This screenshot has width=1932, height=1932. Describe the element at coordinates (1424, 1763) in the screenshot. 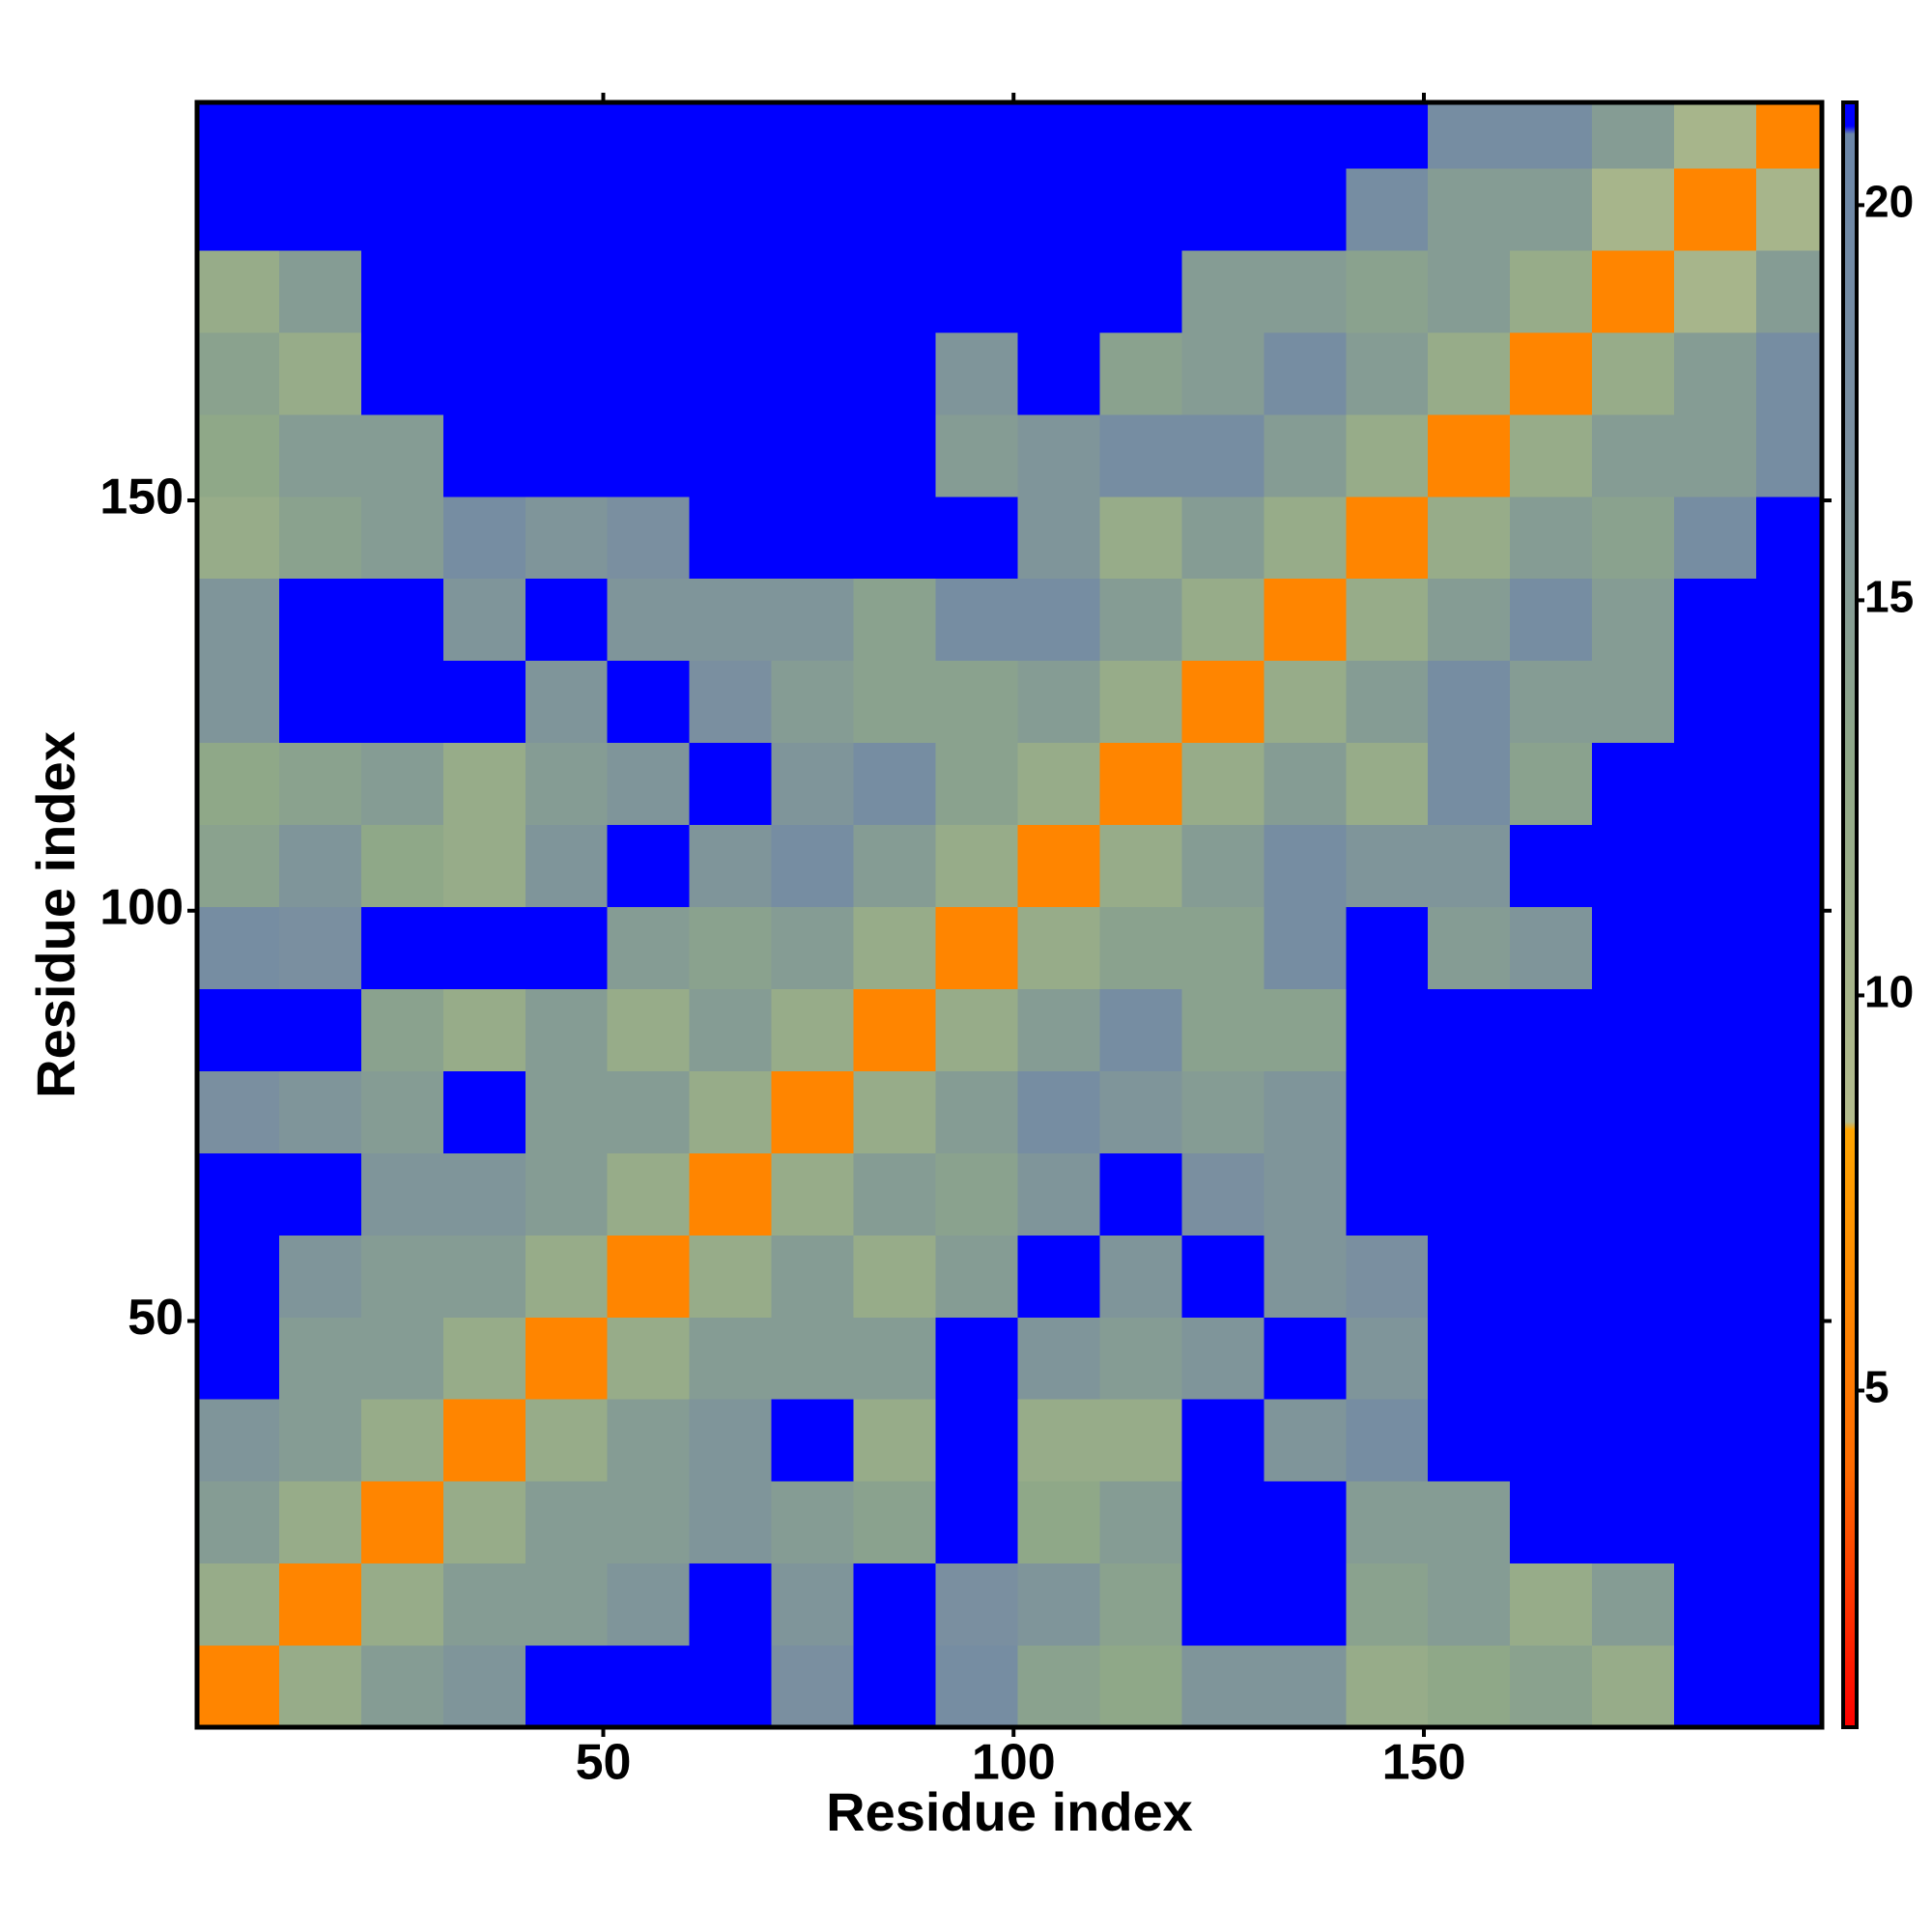

I see `x-tick-label: 150` at that location.